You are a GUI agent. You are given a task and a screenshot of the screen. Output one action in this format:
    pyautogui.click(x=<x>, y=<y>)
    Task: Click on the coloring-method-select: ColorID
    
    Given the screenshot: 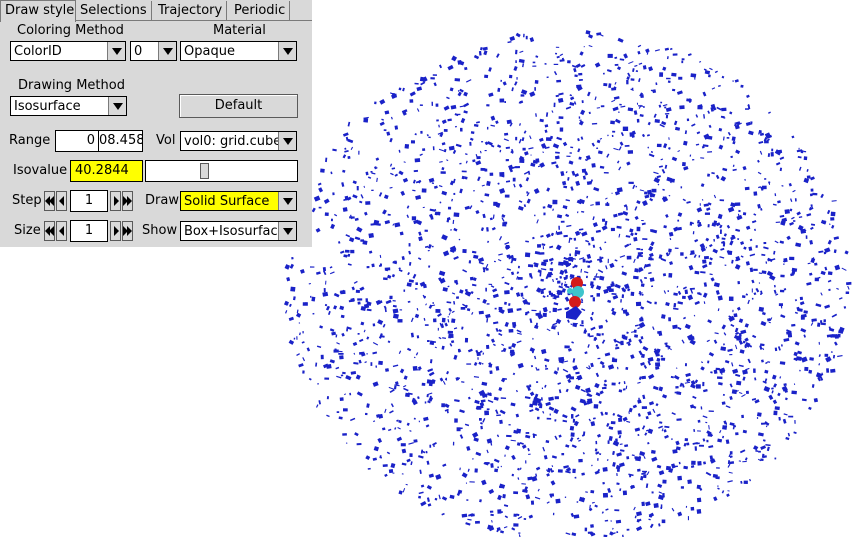 What is the action you would take?
    pyautogui.click(x=68, y=51)
    